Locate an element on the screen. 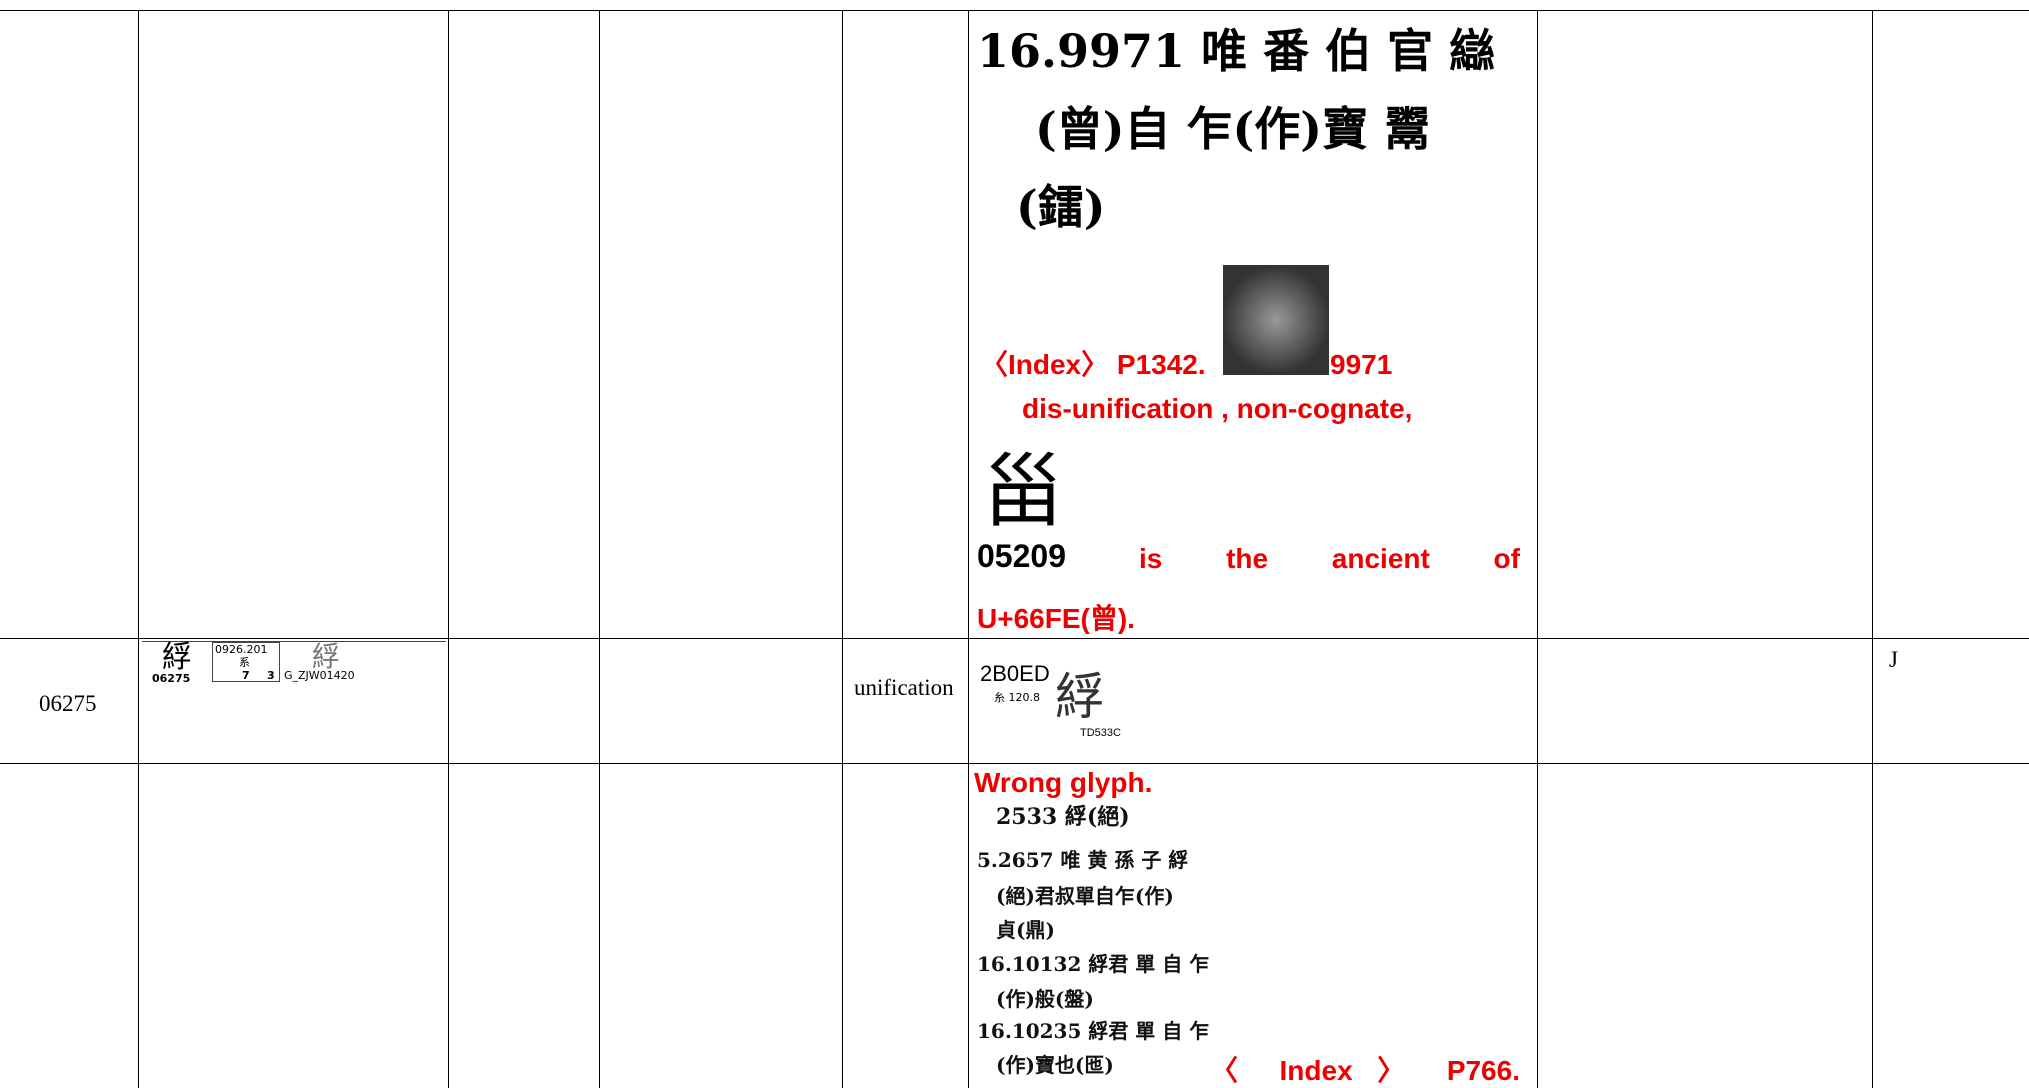 This screenshot has width=2029, height=1088. ancient-glyph: 甾 is located at coordinates (1023, 491).